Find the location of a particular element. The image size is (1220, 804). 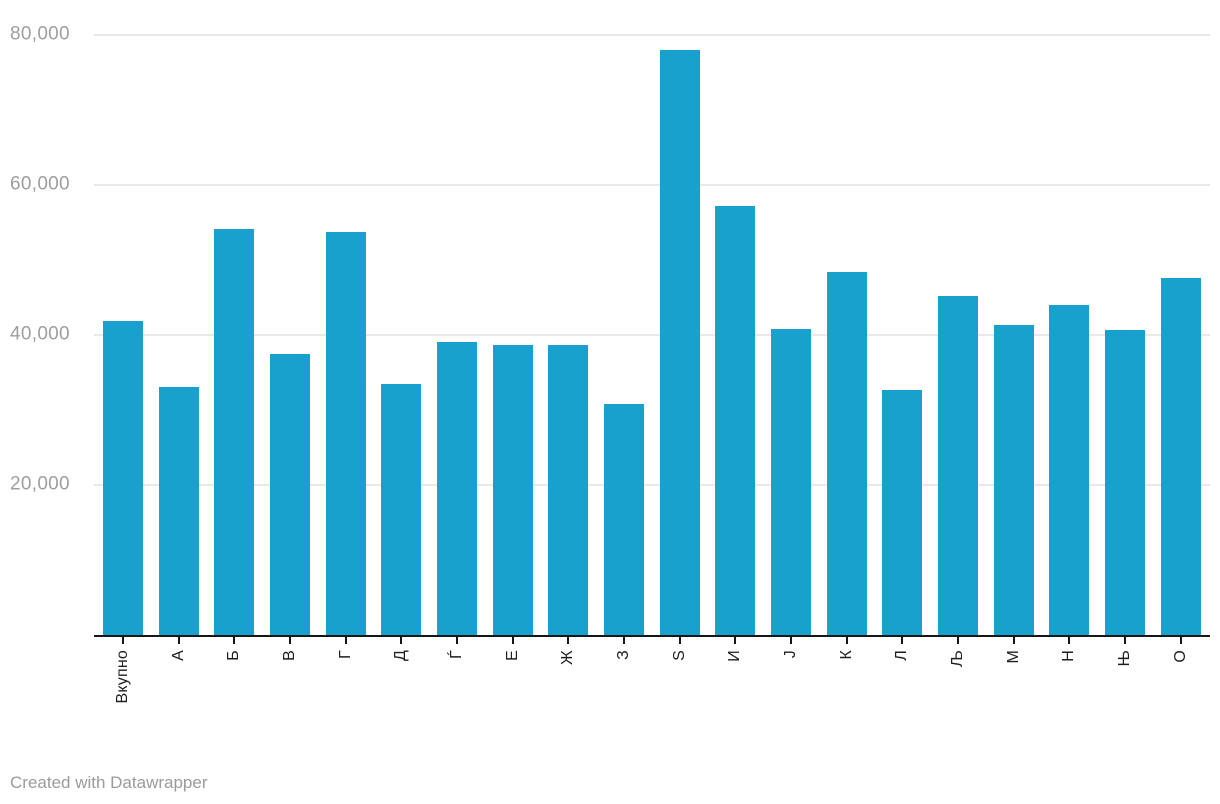

x-category: Ј is located at coordinates (791, 702).